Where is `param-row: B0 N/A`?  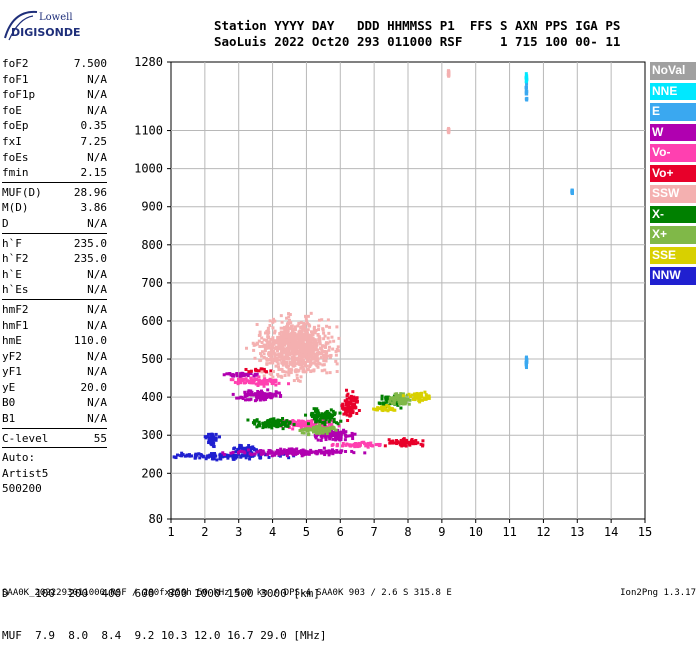 param-row: B0 N/A is located at coordinates (54, 403).